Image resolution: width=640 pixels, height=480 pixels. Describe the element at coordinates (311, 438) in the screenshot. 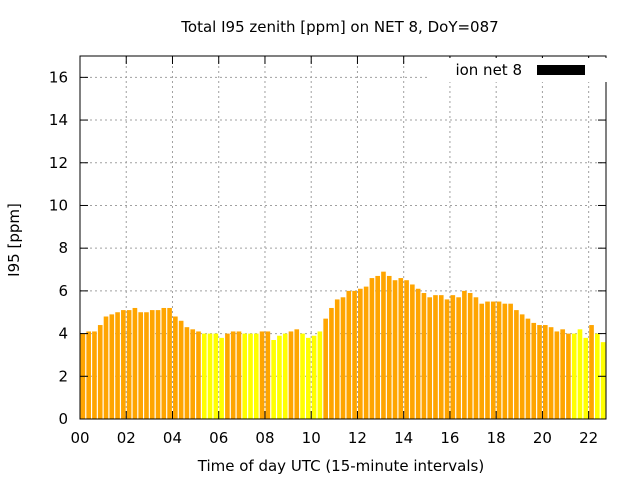

I see `x-tick-label: 10` at that location.